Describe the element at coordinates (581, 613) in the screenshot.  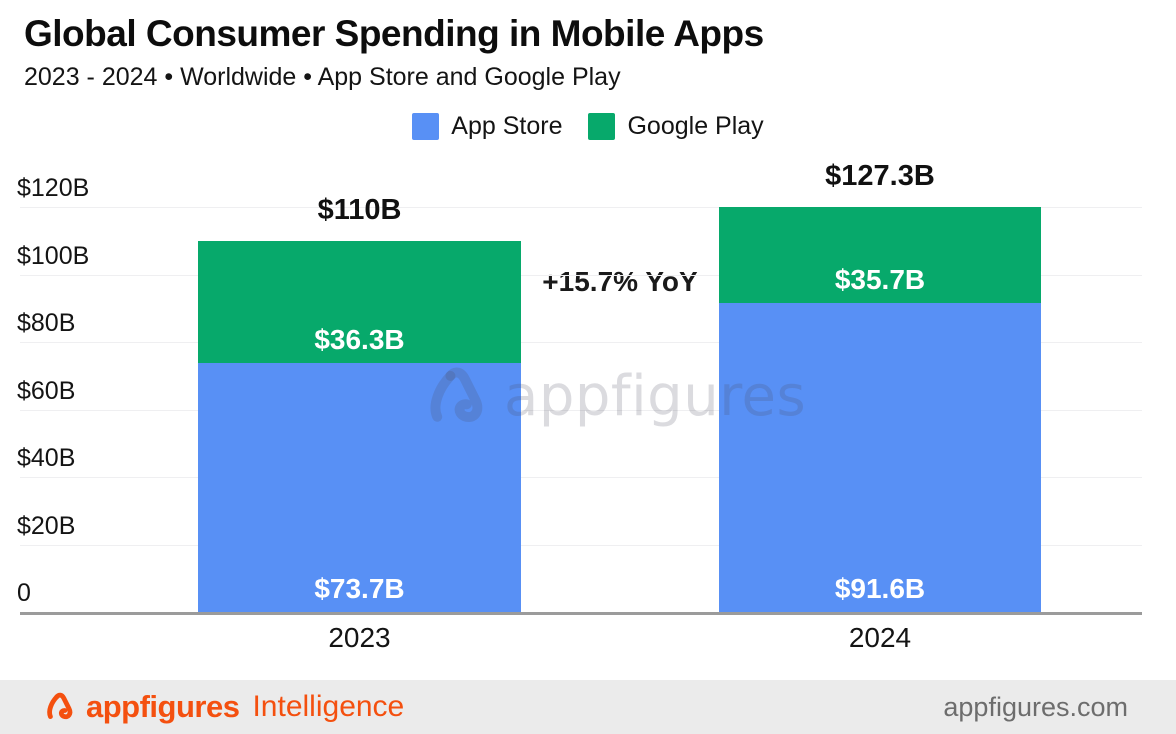
I see `x-axis-line` at that location.